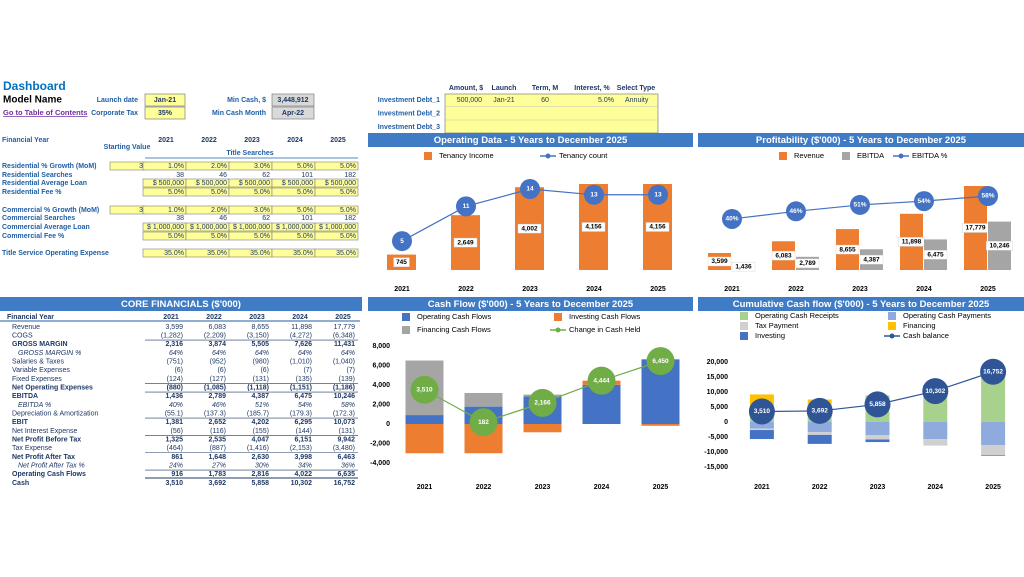  What do you see at coordinates (41, 370) in the screenshot?
I see `row-label: Variable Expenses` at bounding box center [41, 370].